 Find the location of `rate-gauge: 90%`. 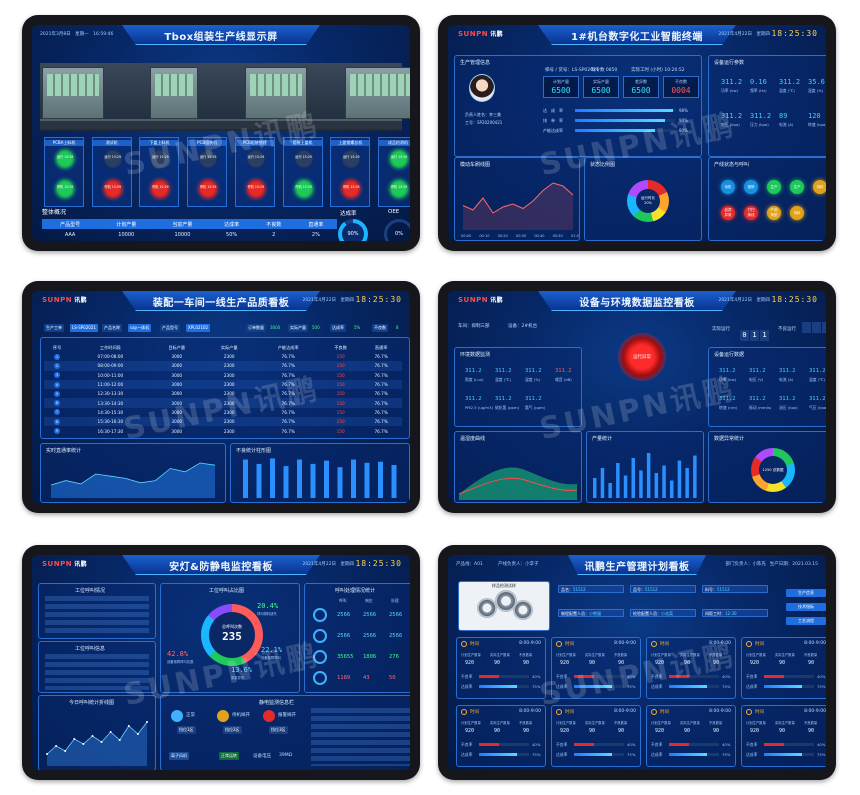

rate-gauge: 90% is located at coordinates (353, 230).